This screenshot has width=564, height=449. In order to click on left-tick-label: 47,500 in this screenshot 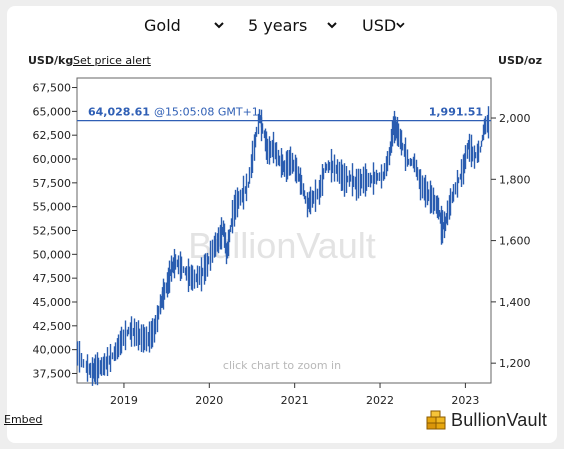, I will do `click(52, 278)`.